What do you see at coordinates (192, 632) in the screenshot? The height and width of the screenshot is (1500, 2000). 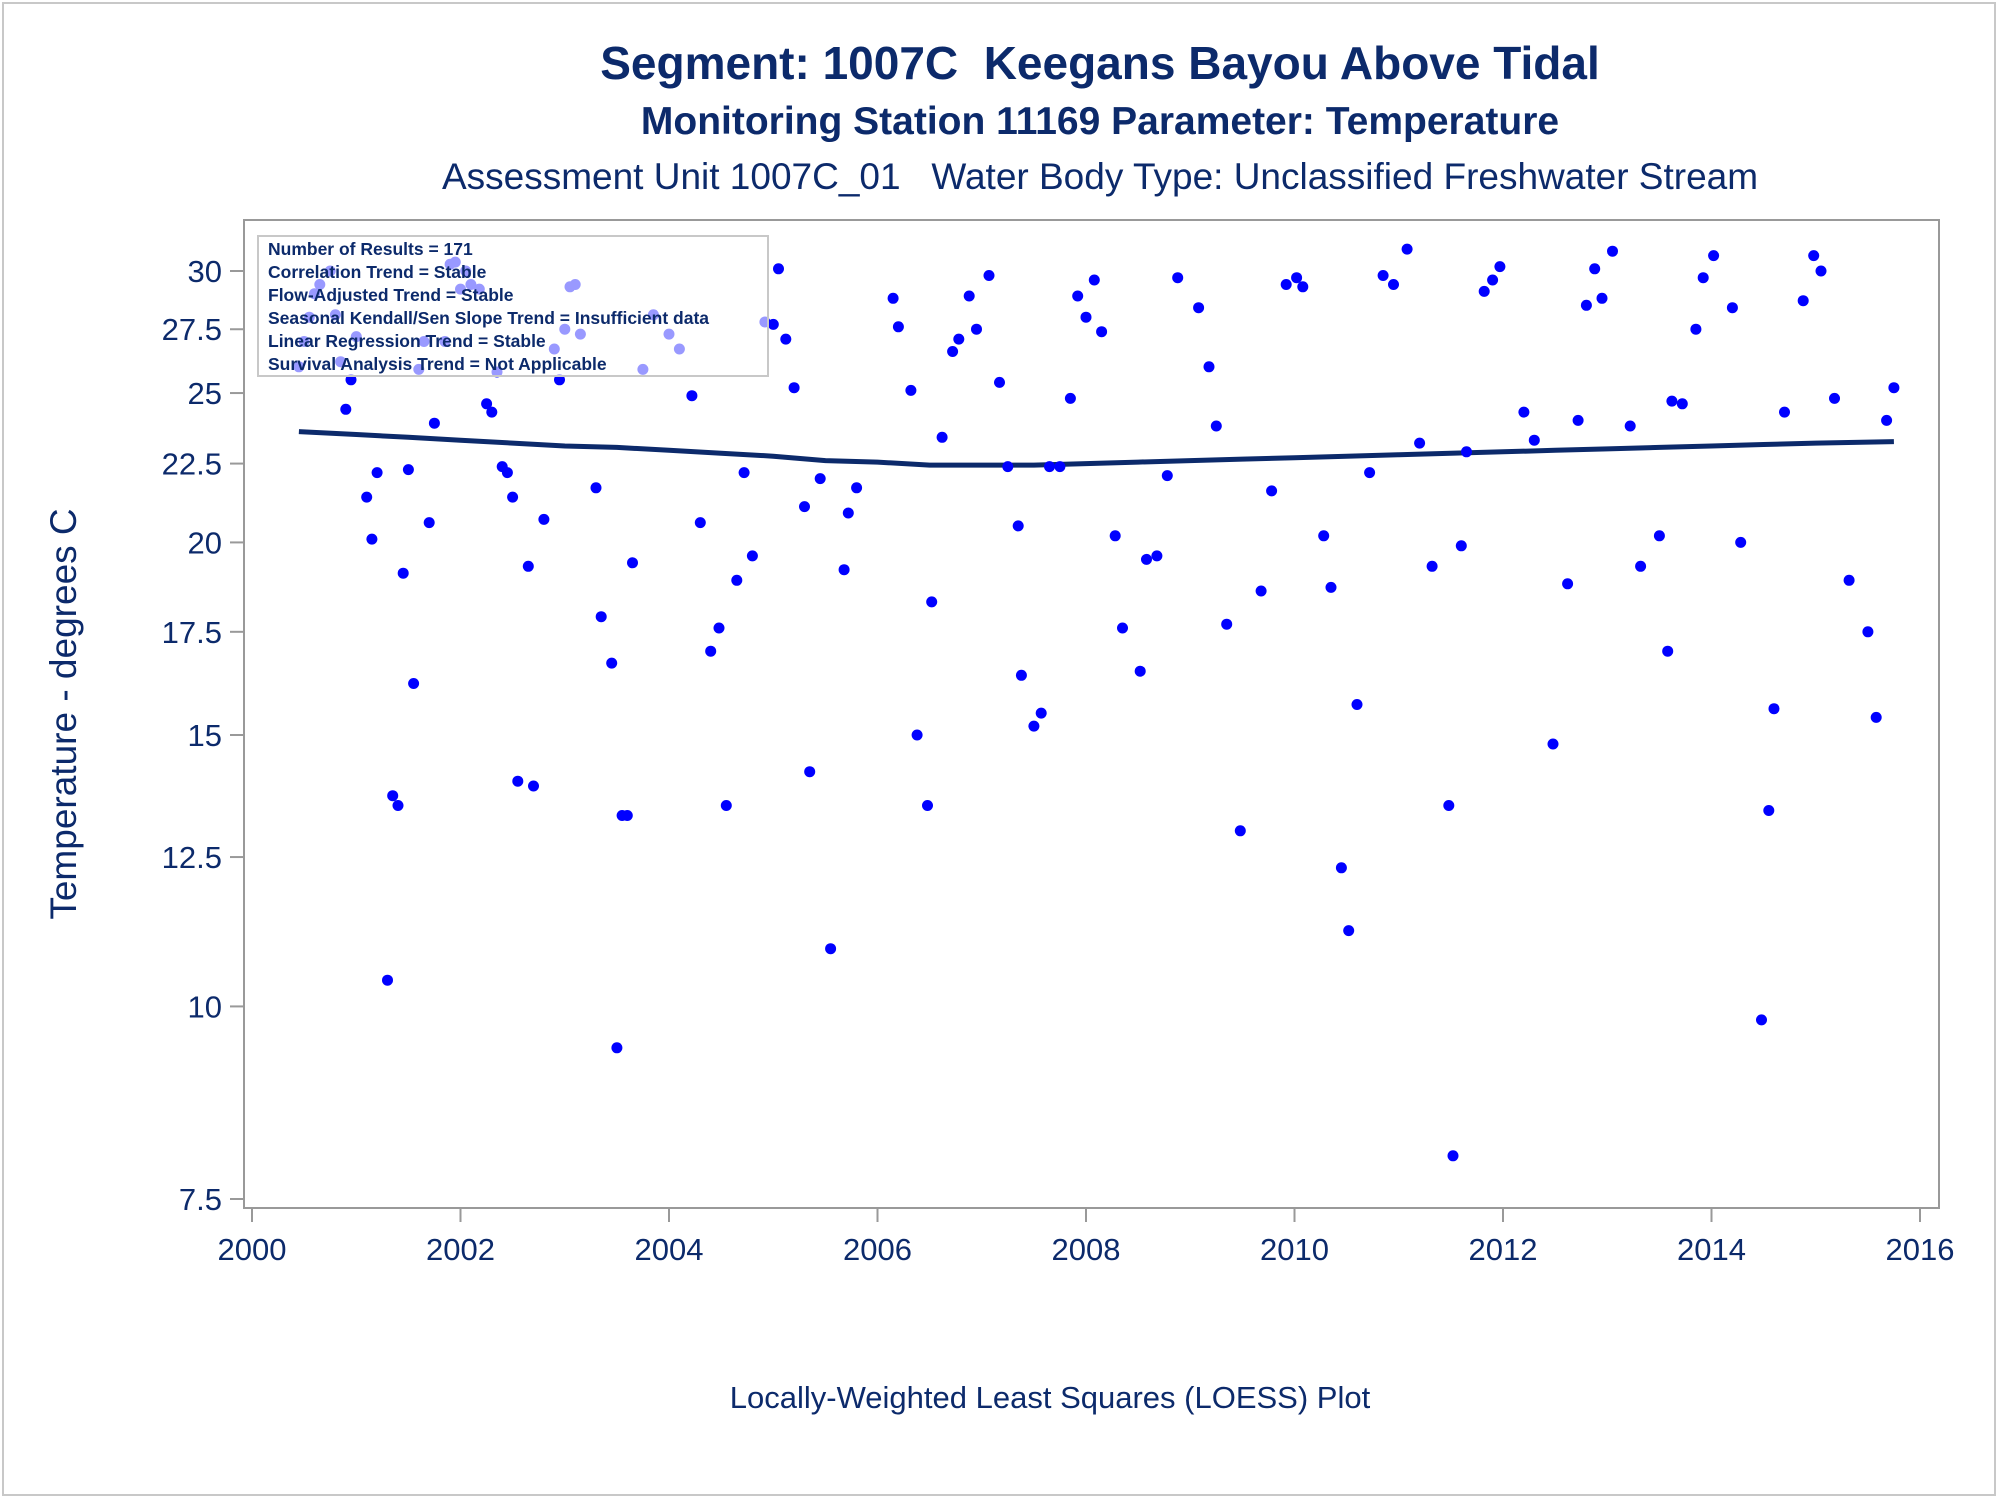 I see `y-tick-label: 17.5` at bounding box center [192, 632].